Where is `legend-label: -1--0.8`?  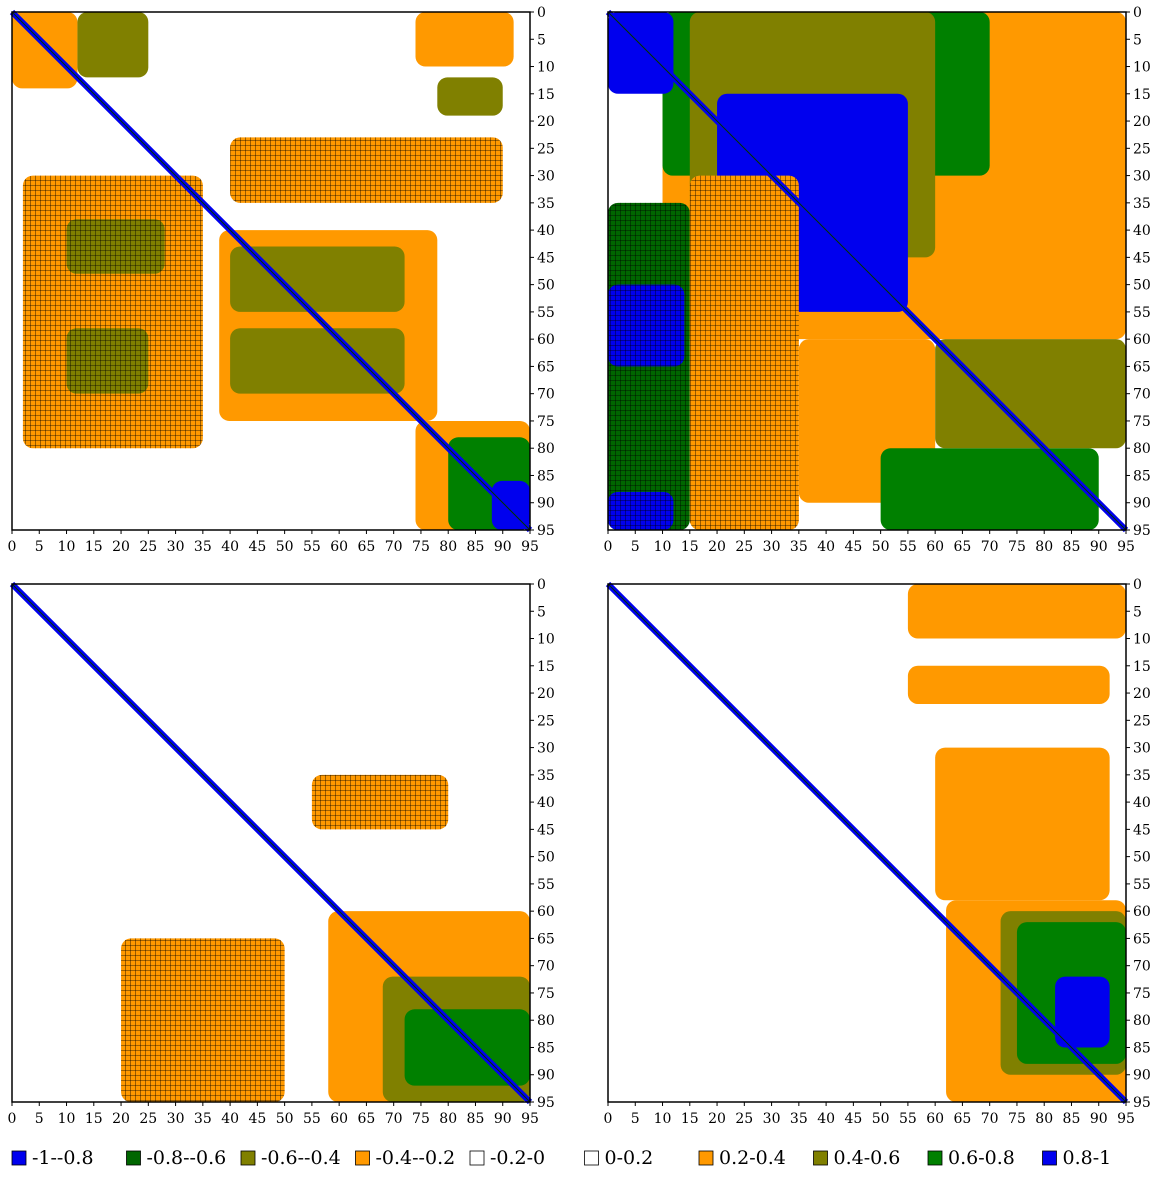
legend-label: -1--0.8 is located at coordinates (63, 1158).